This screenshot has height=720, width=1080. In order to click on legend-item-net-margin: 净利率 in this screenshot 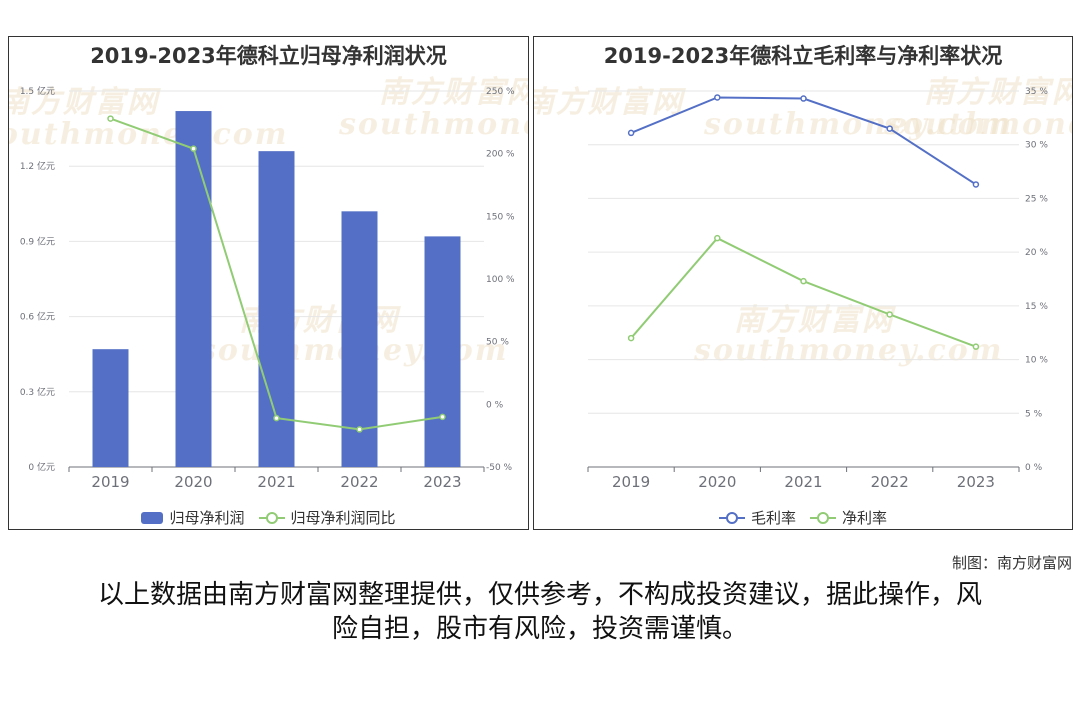, I will do `click(848, 517)`.